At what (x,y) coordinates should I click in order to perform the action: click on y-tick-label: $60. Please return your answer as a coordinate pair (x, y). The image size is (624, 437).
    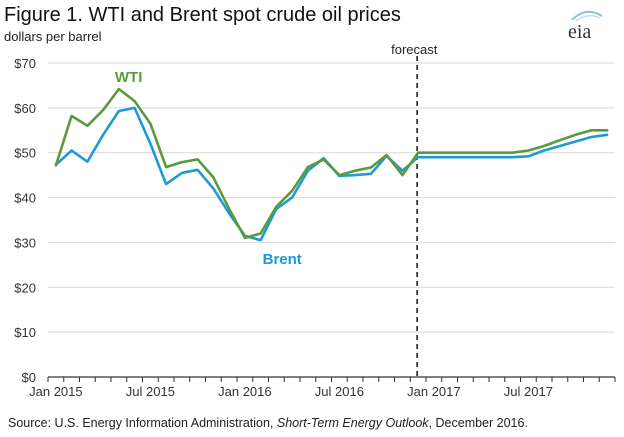
    Looking at the image, I should click on (25, 108).